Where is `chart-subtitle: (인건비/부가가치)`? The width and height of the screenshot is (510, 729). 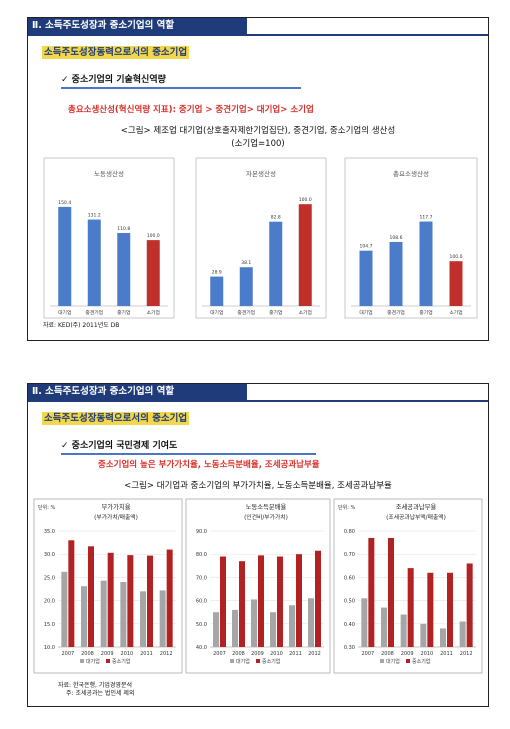
chart-subtitle: (인건비/부가가치) is located at coordinates (266, 517).